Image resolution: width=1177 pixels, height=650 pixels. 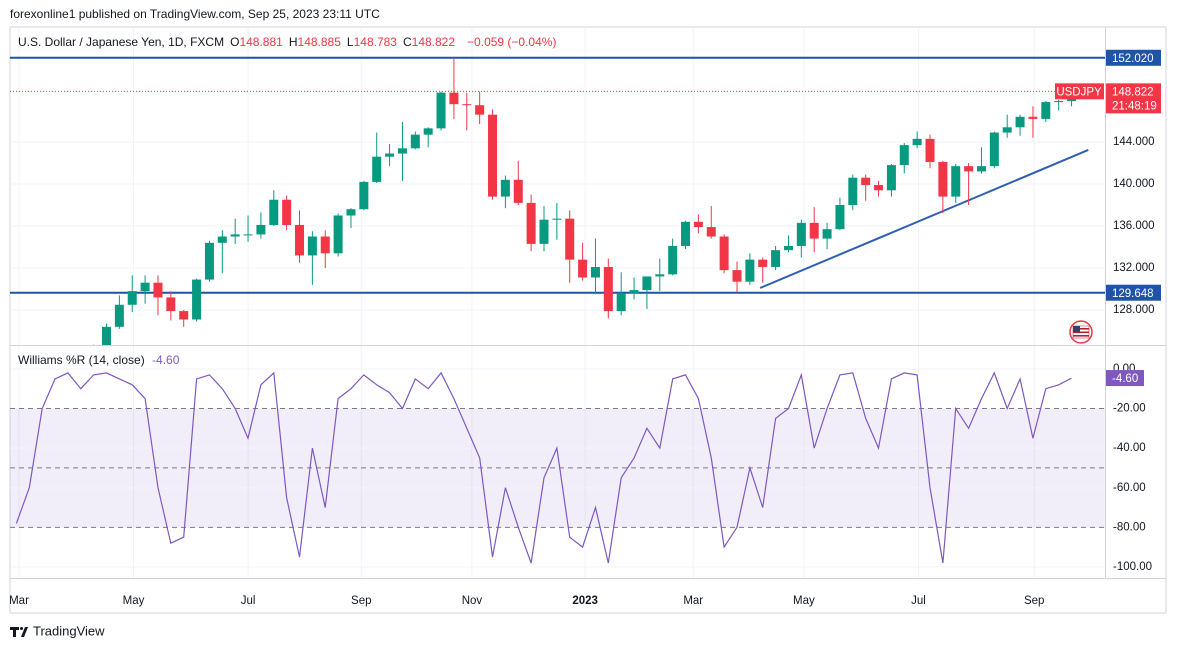 I want to click on y-tick-label: -20.00, so click(x=1129, y=409).